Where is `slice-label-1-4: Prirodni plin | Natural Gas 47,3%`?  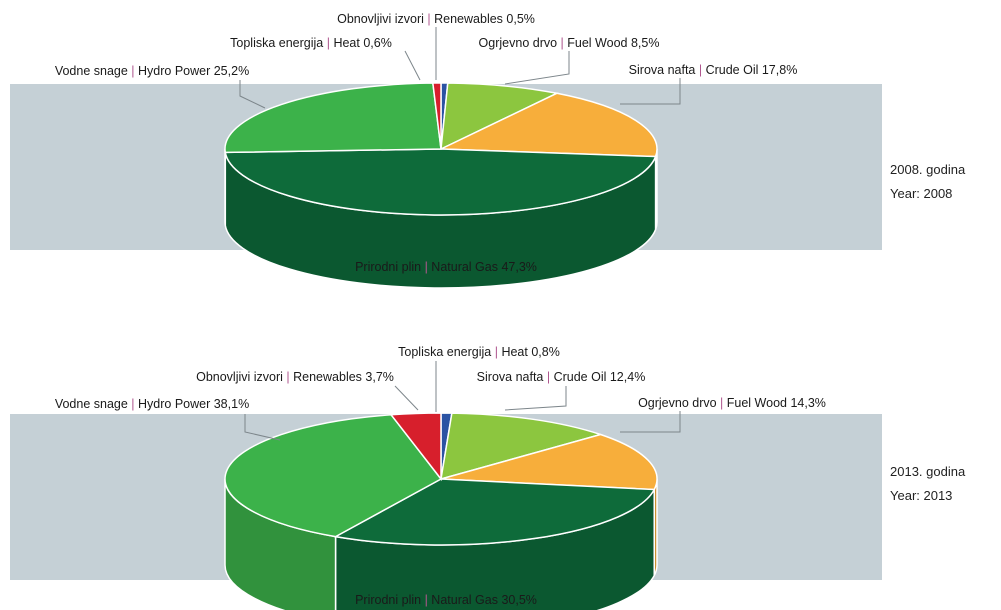 slice-label-1-4: Prirodni plin | Natural Gas 47,3% is located at coordinates (446, 267).